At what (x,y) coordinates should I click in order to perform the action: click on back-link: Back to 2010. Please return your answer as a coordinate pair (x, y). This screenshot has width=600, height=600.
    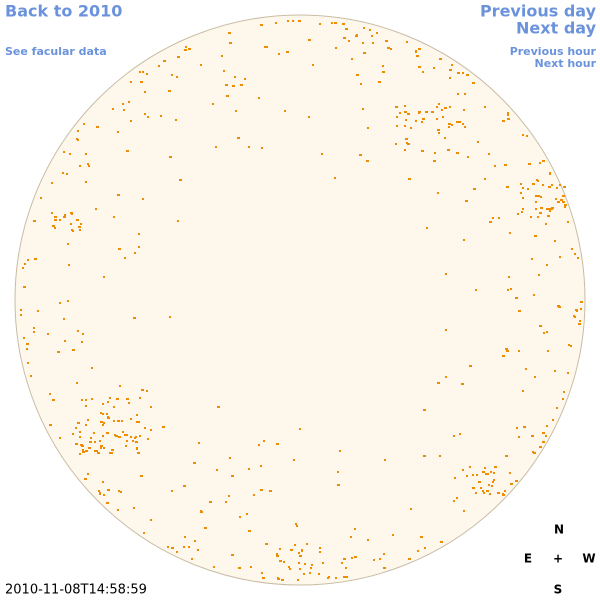
    Looking at the image, I should click on (63, 11).